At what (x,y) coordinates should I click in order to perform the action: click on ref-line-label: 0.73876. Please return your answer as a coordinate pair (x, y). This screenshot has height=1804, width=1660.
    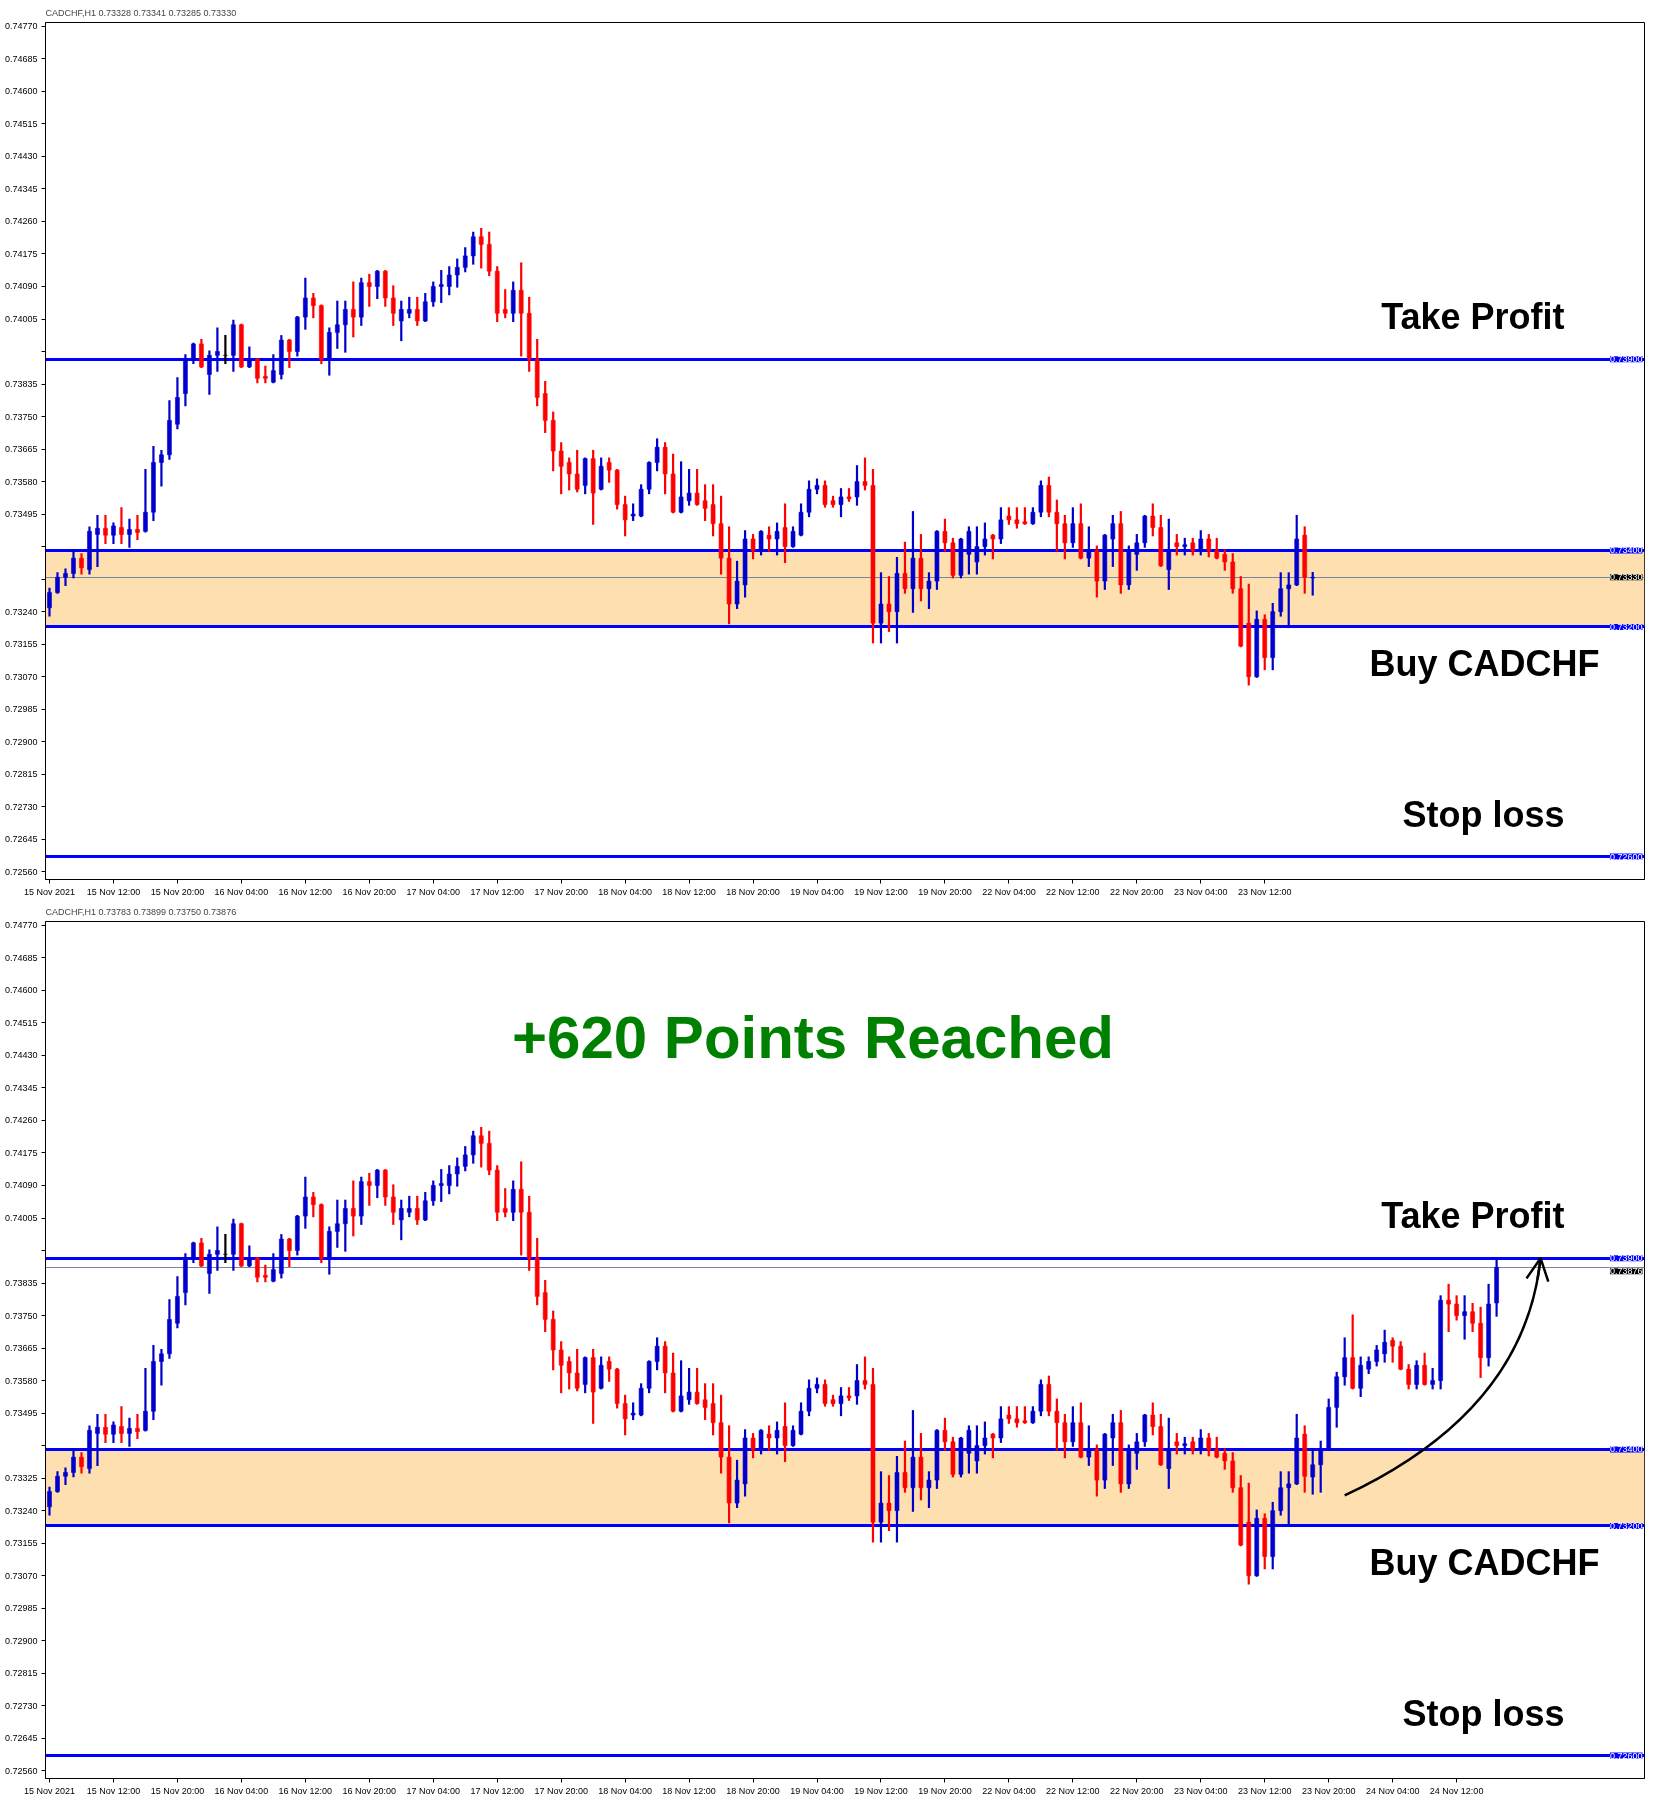
    Looking at the image, I should click on (1626, 1271).